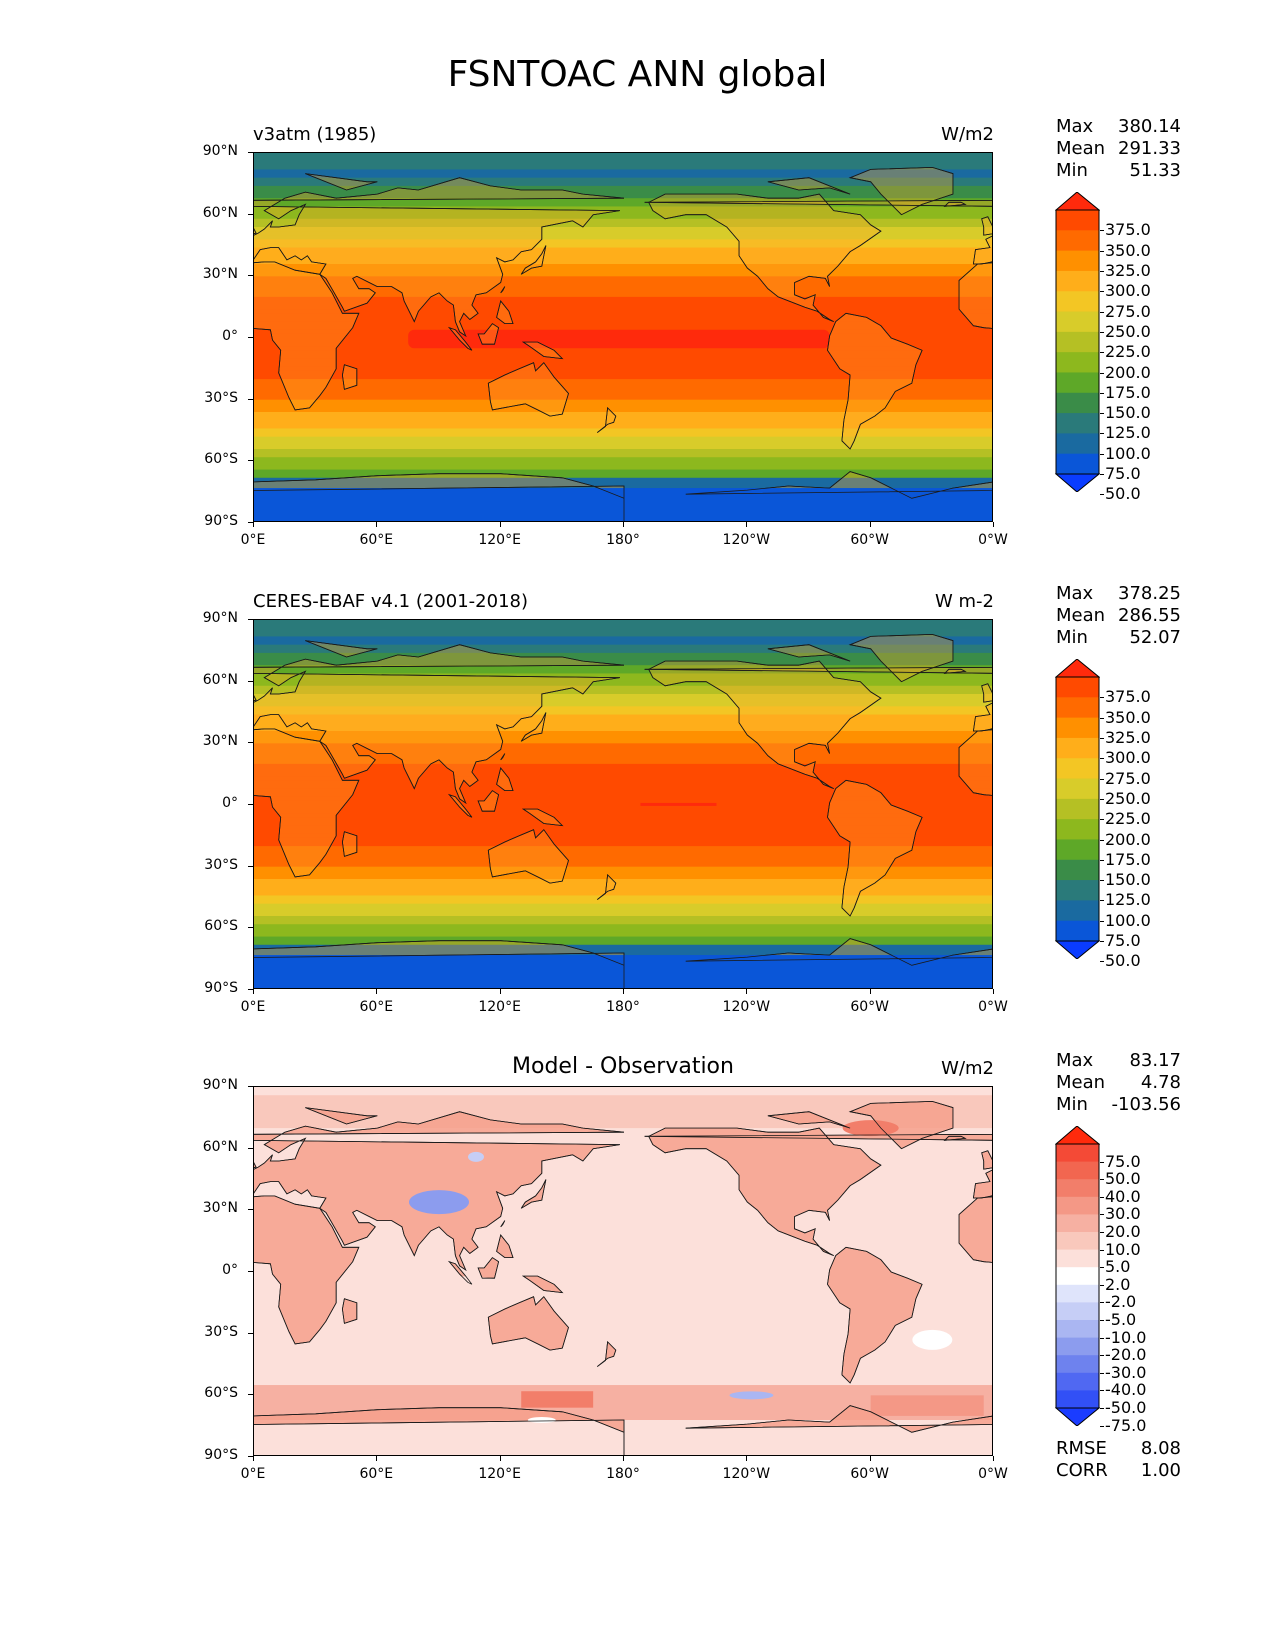 The height and width of the screenshot is (1650, 1275). I want to click on units-label: W/m2, so click(967, 1068).